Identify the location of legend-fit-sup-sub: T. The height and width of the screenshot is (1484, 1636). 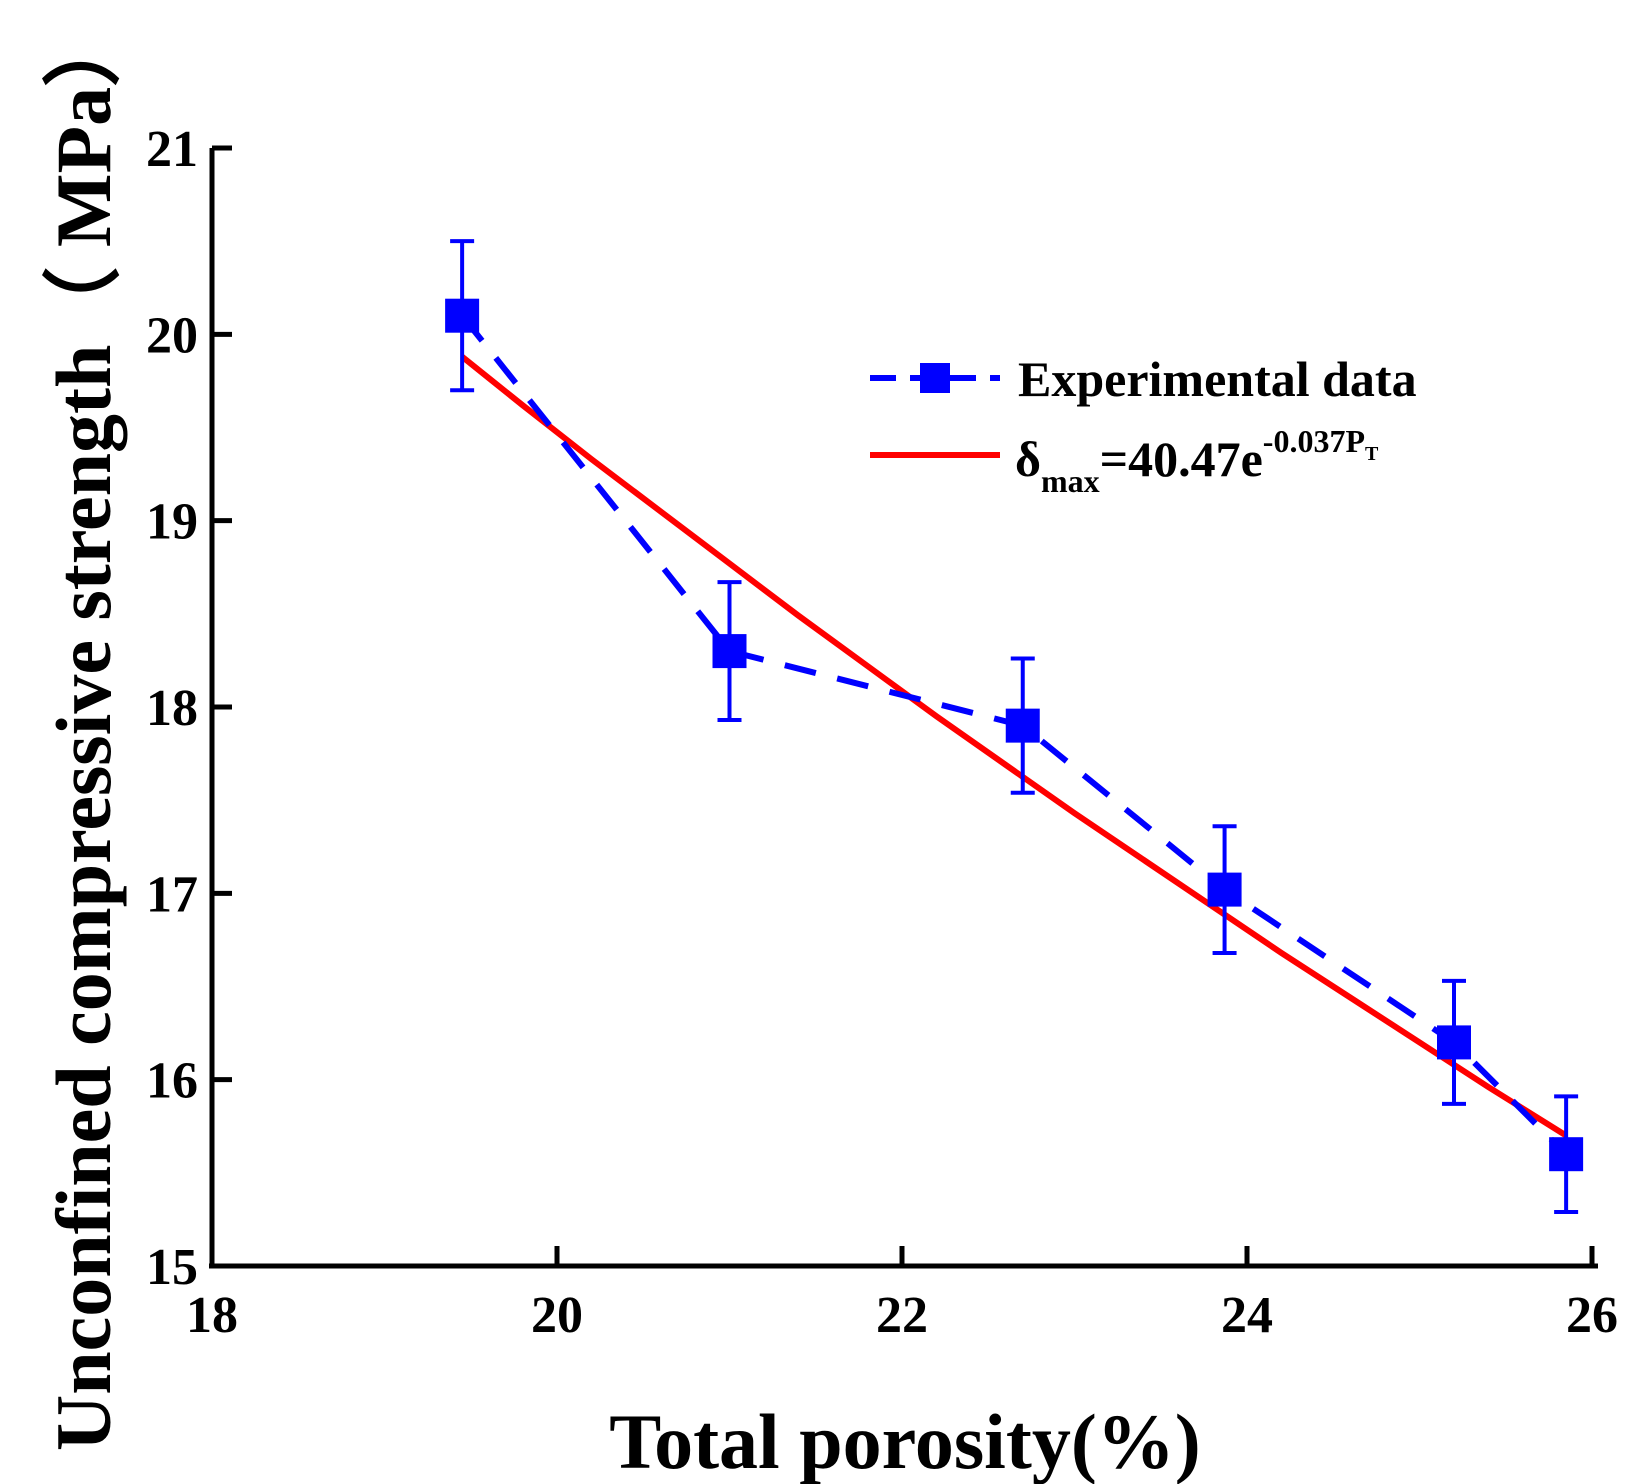
(1372, 454).